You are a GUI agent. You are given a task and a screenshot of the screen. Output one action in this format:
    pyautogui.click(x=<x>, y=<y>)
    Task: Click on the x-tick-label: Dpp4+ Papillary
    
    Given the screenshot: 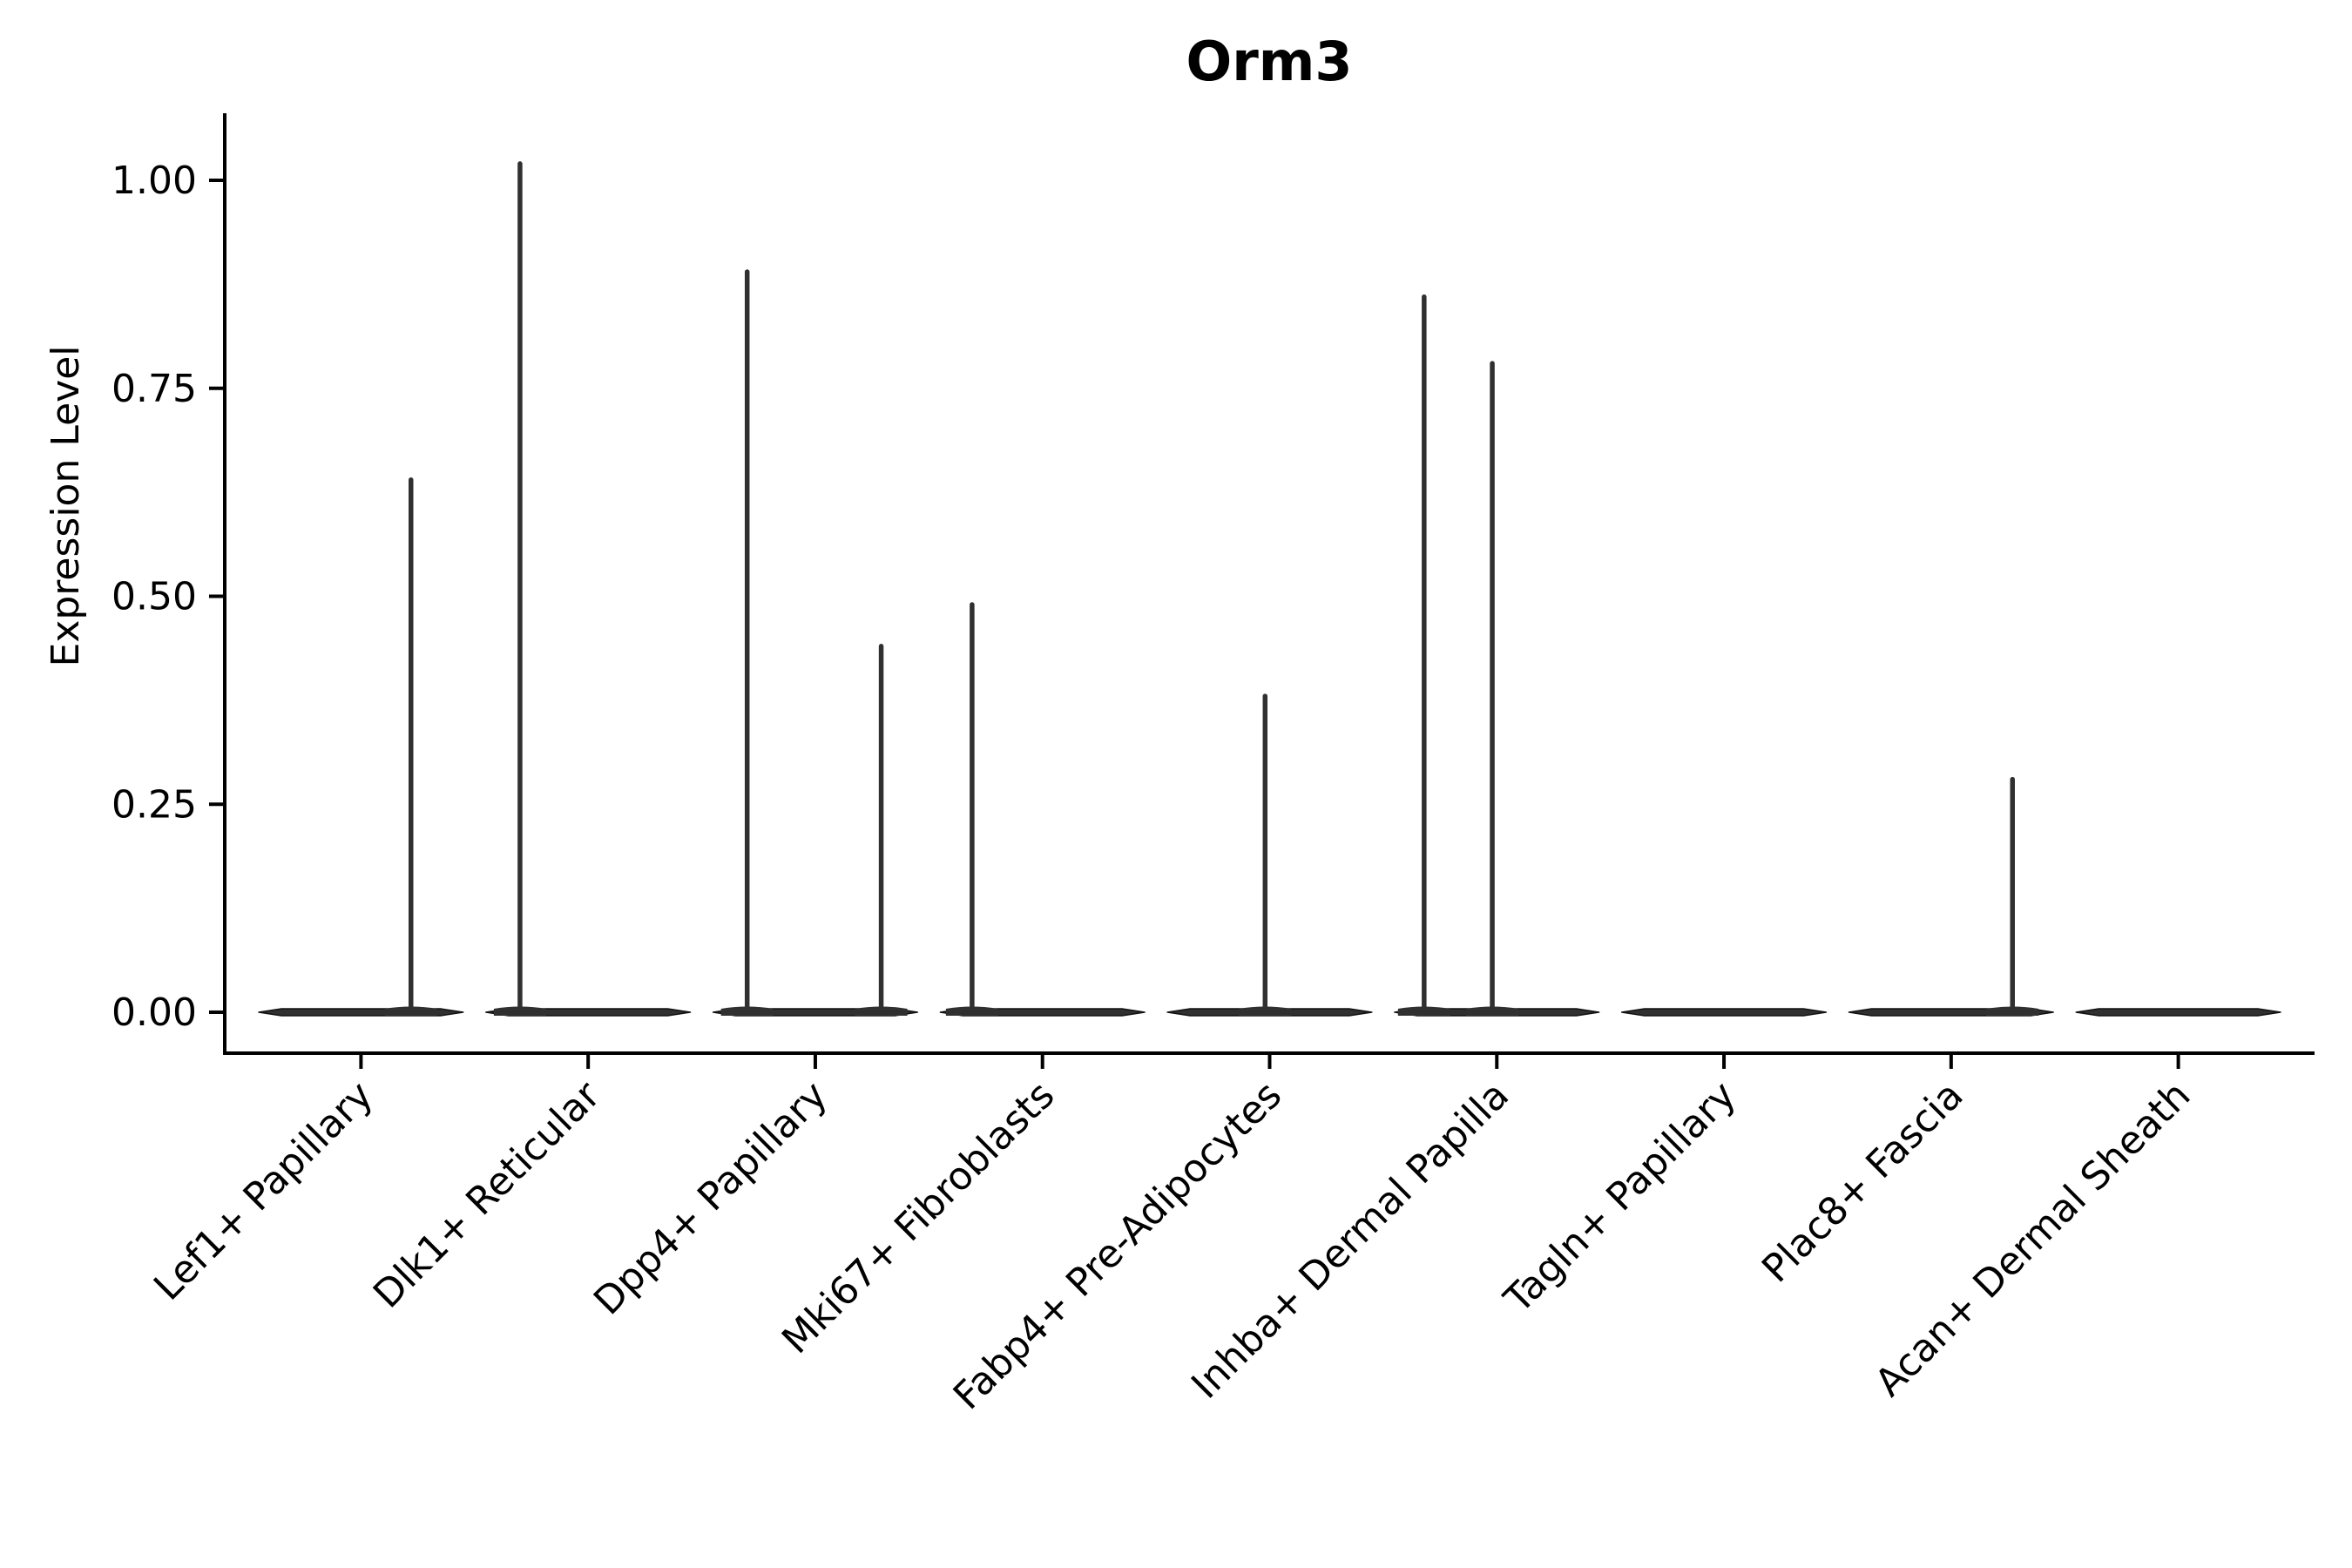 What is the action you would take?
    pyautogui.click(x=710, y=1198)
    